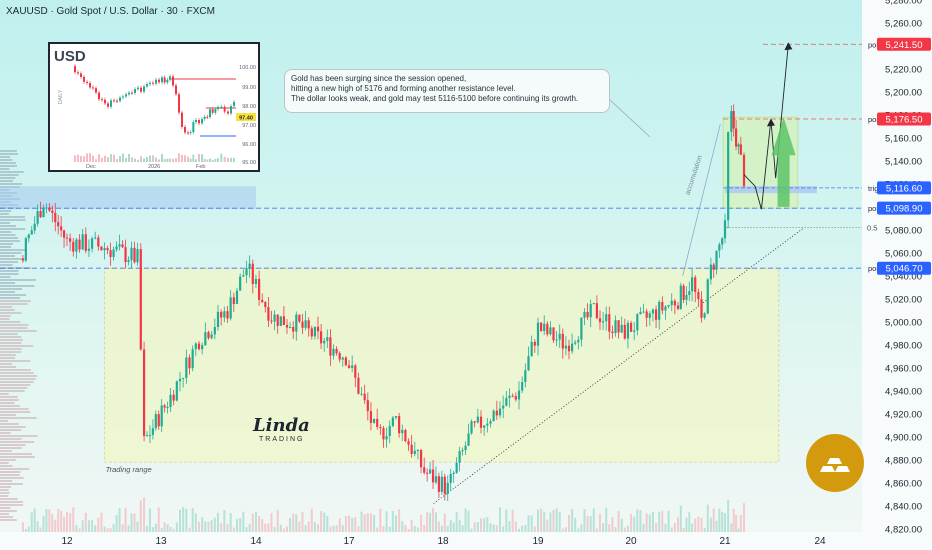 The image size is (932, 550). What do you see at coordinates (903, 161) in the screenshot?
I see `y-tick-label: 5,140.00` at bounding box center [903, 161].